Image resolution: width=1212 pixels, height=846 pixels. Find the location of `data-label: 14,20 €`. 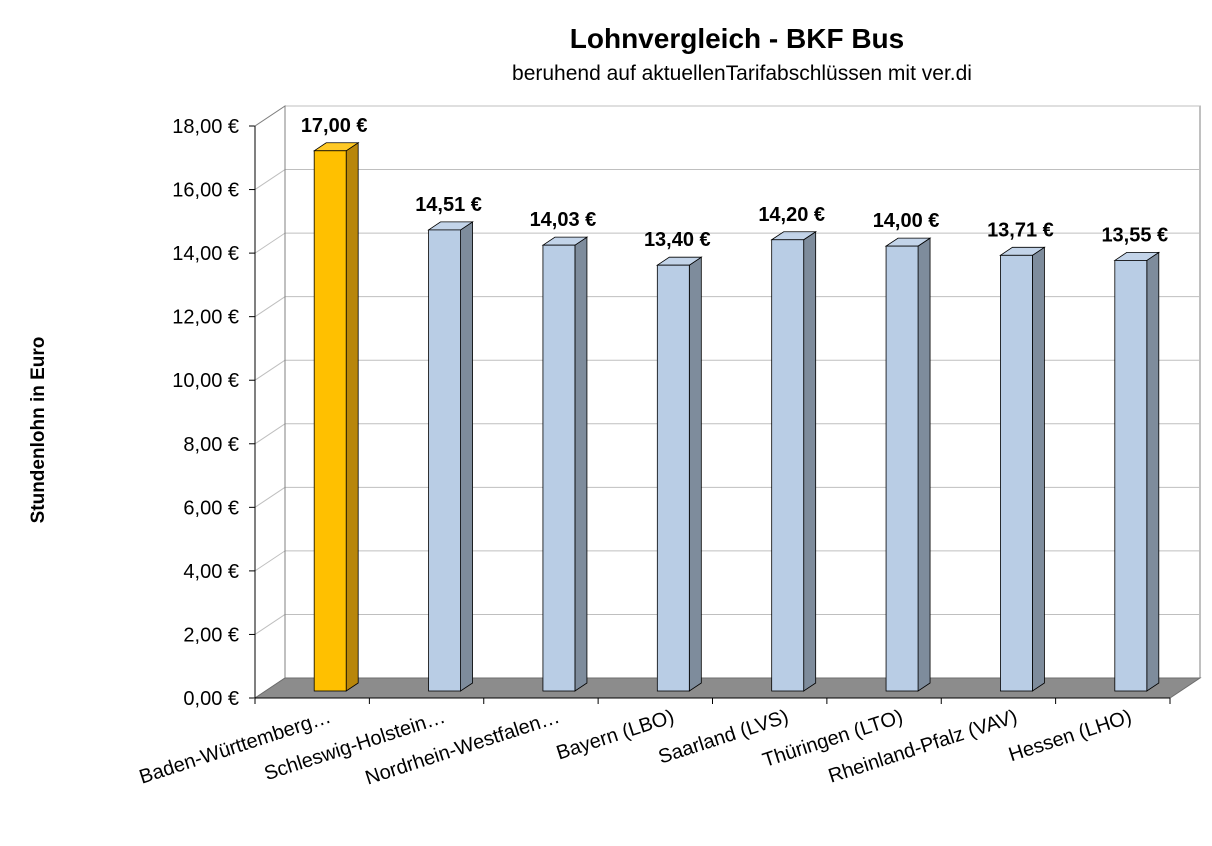

data-label: 14,20 € is located at coordinates (791, 215).